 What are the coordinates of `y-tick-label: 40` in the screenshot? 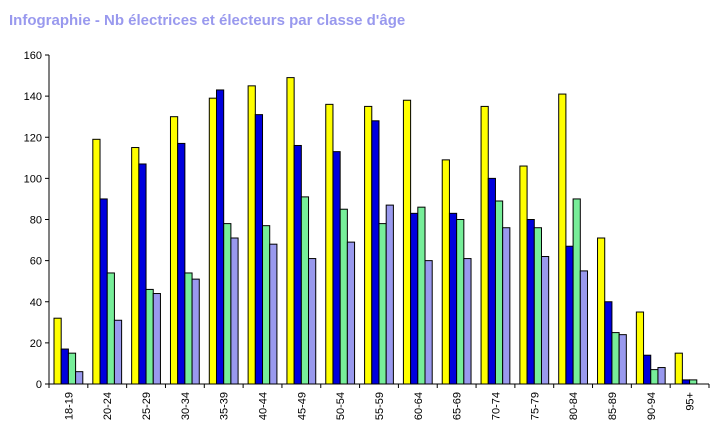 It's located at (36, 303).